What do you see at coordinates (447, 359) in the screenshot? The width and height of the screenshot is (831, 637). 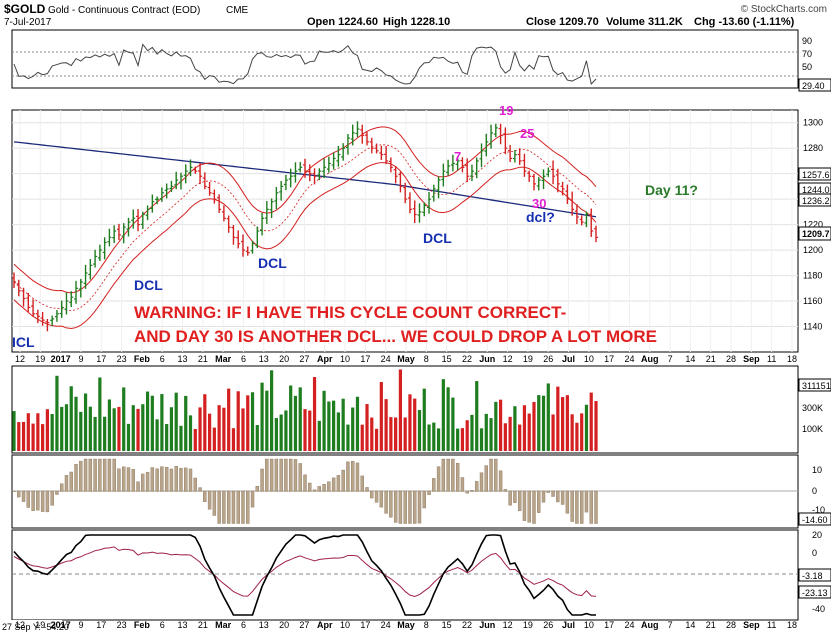 I see `x-axis-label: 15` at bounding box center [447, 359].